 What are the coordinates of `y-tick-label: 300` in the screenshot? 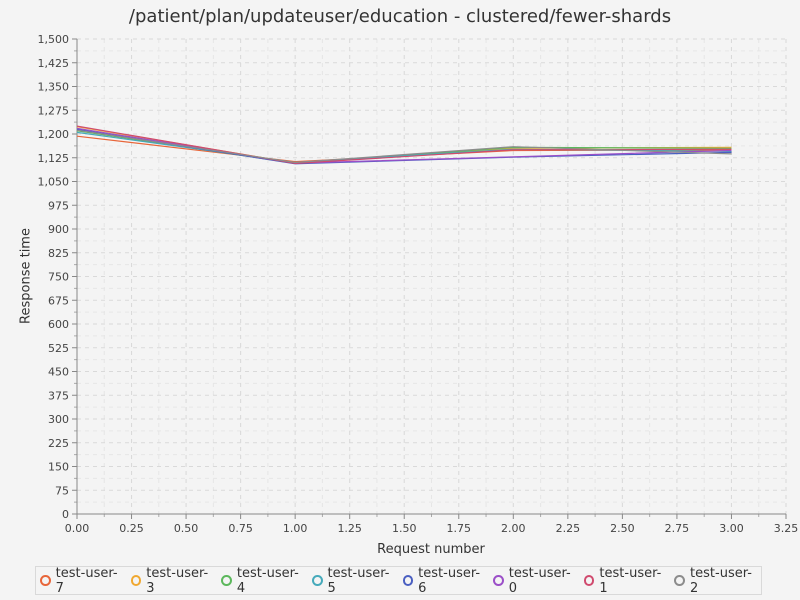 It's located at (58, 419).